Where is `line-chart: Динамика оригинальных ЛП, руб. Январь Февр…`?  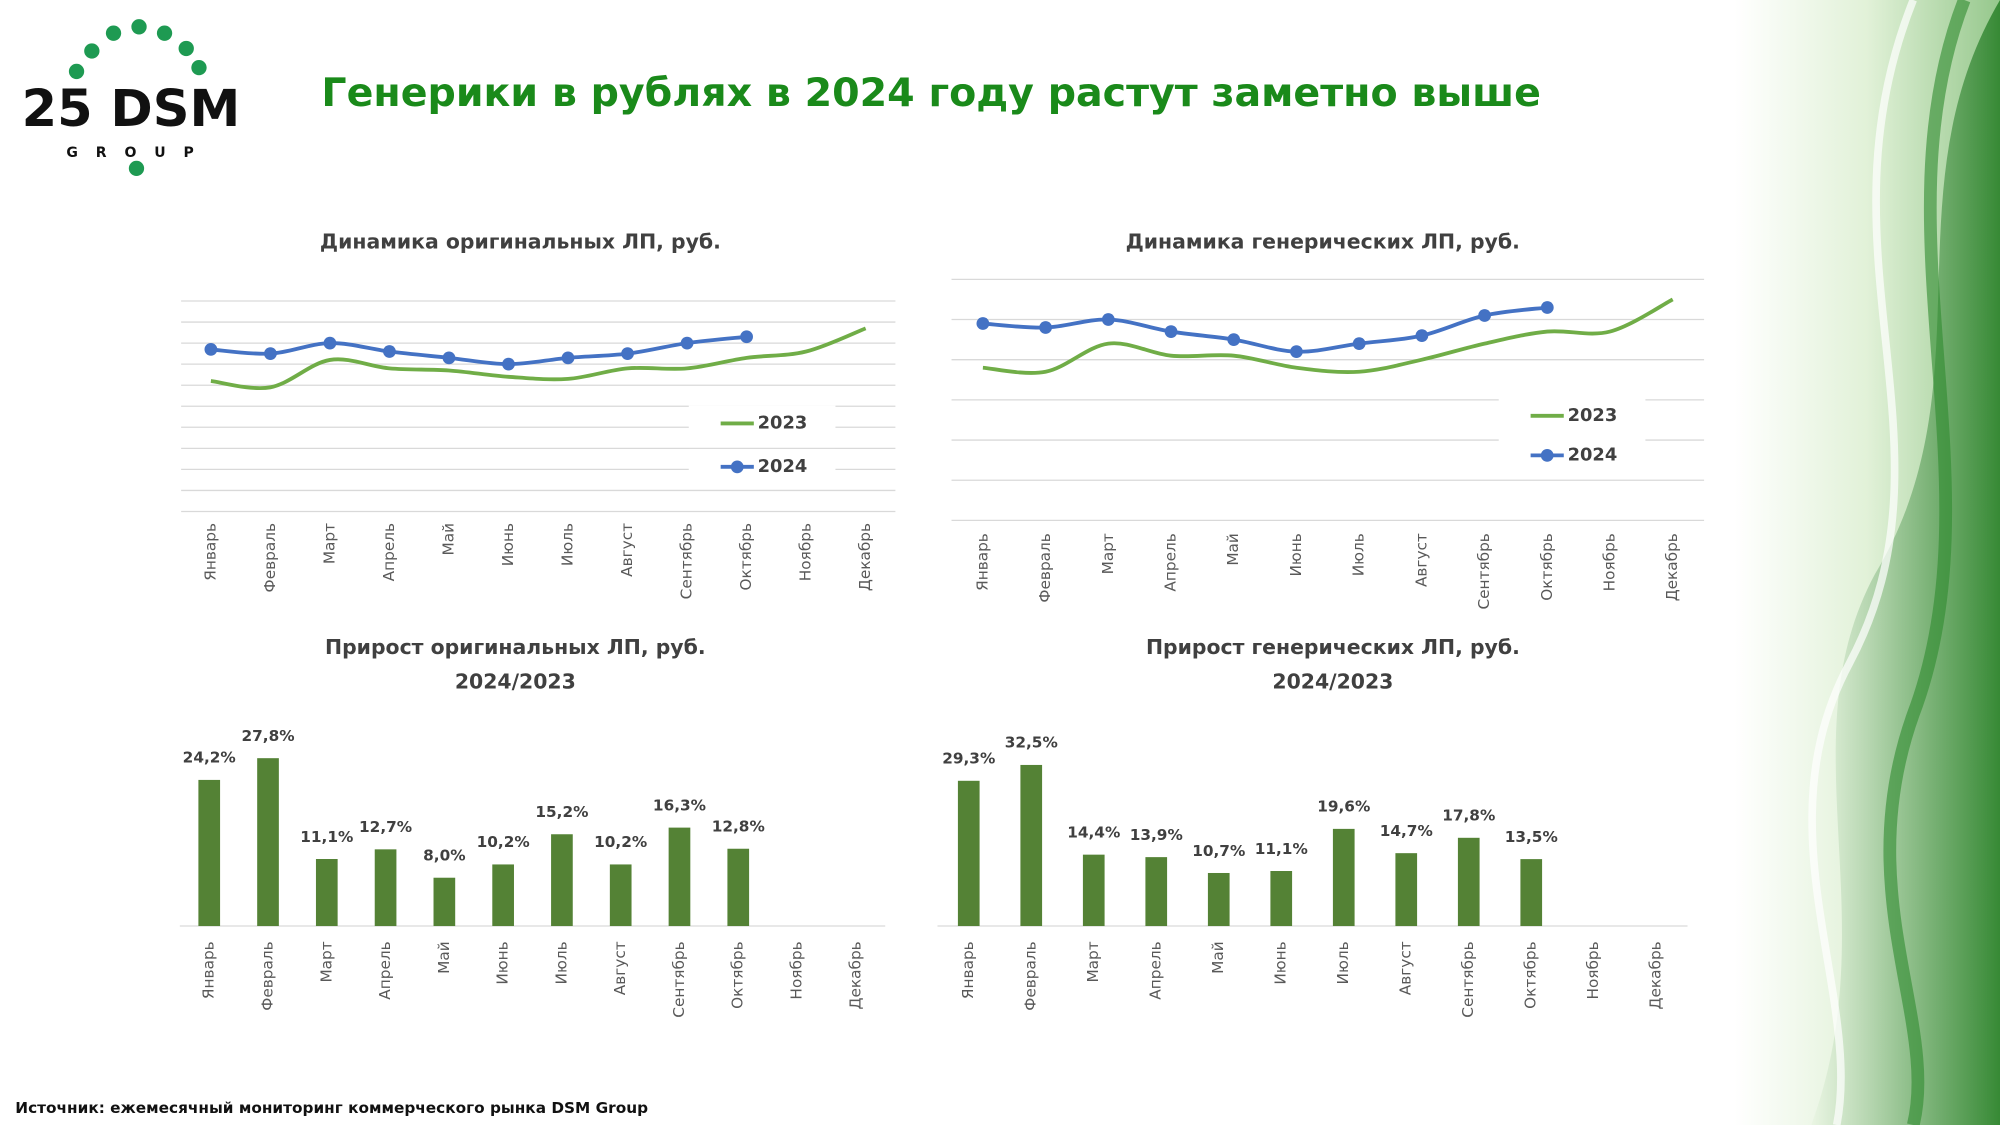 line-chart: Динамика оригинальных ЛП, руб. Январь Февр… is located at coordinates (538, 414).